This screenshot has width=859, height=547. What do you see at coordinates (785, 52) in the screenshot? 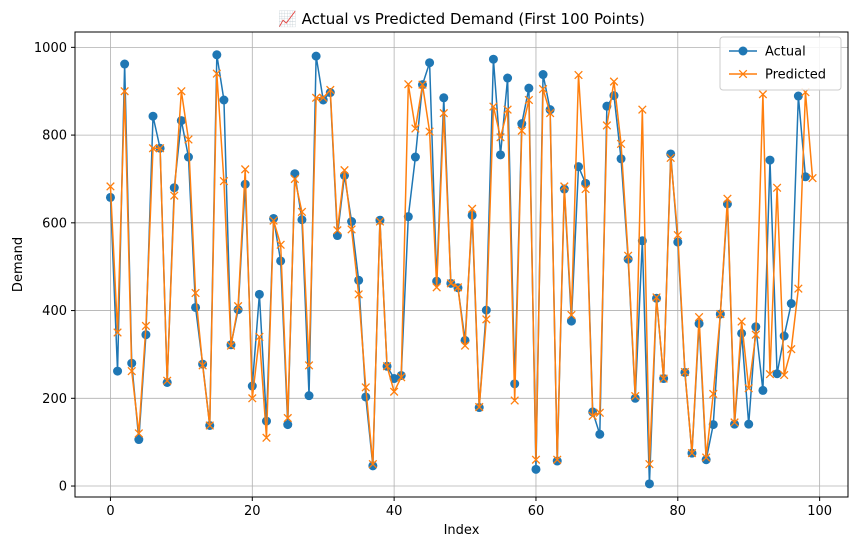
I see `actual-legend-label: Actual` at bounding box center [785, 52].